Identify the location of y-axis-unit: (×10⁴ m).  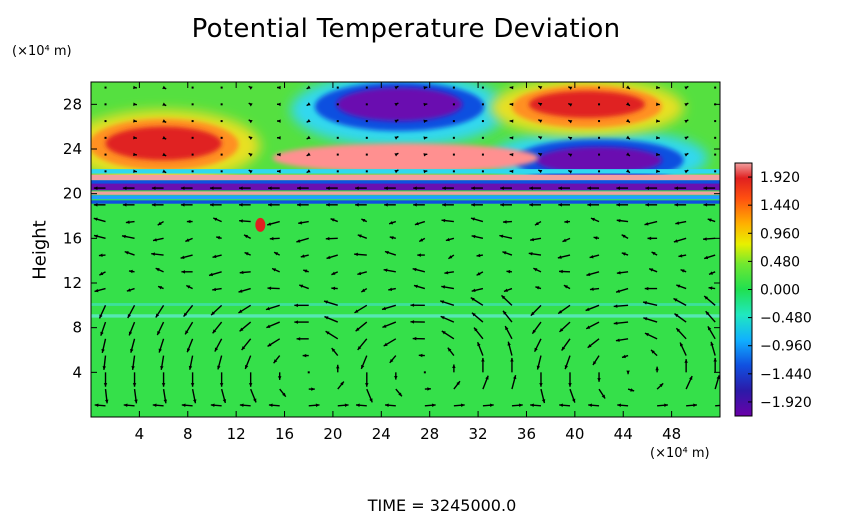
(42, 51).